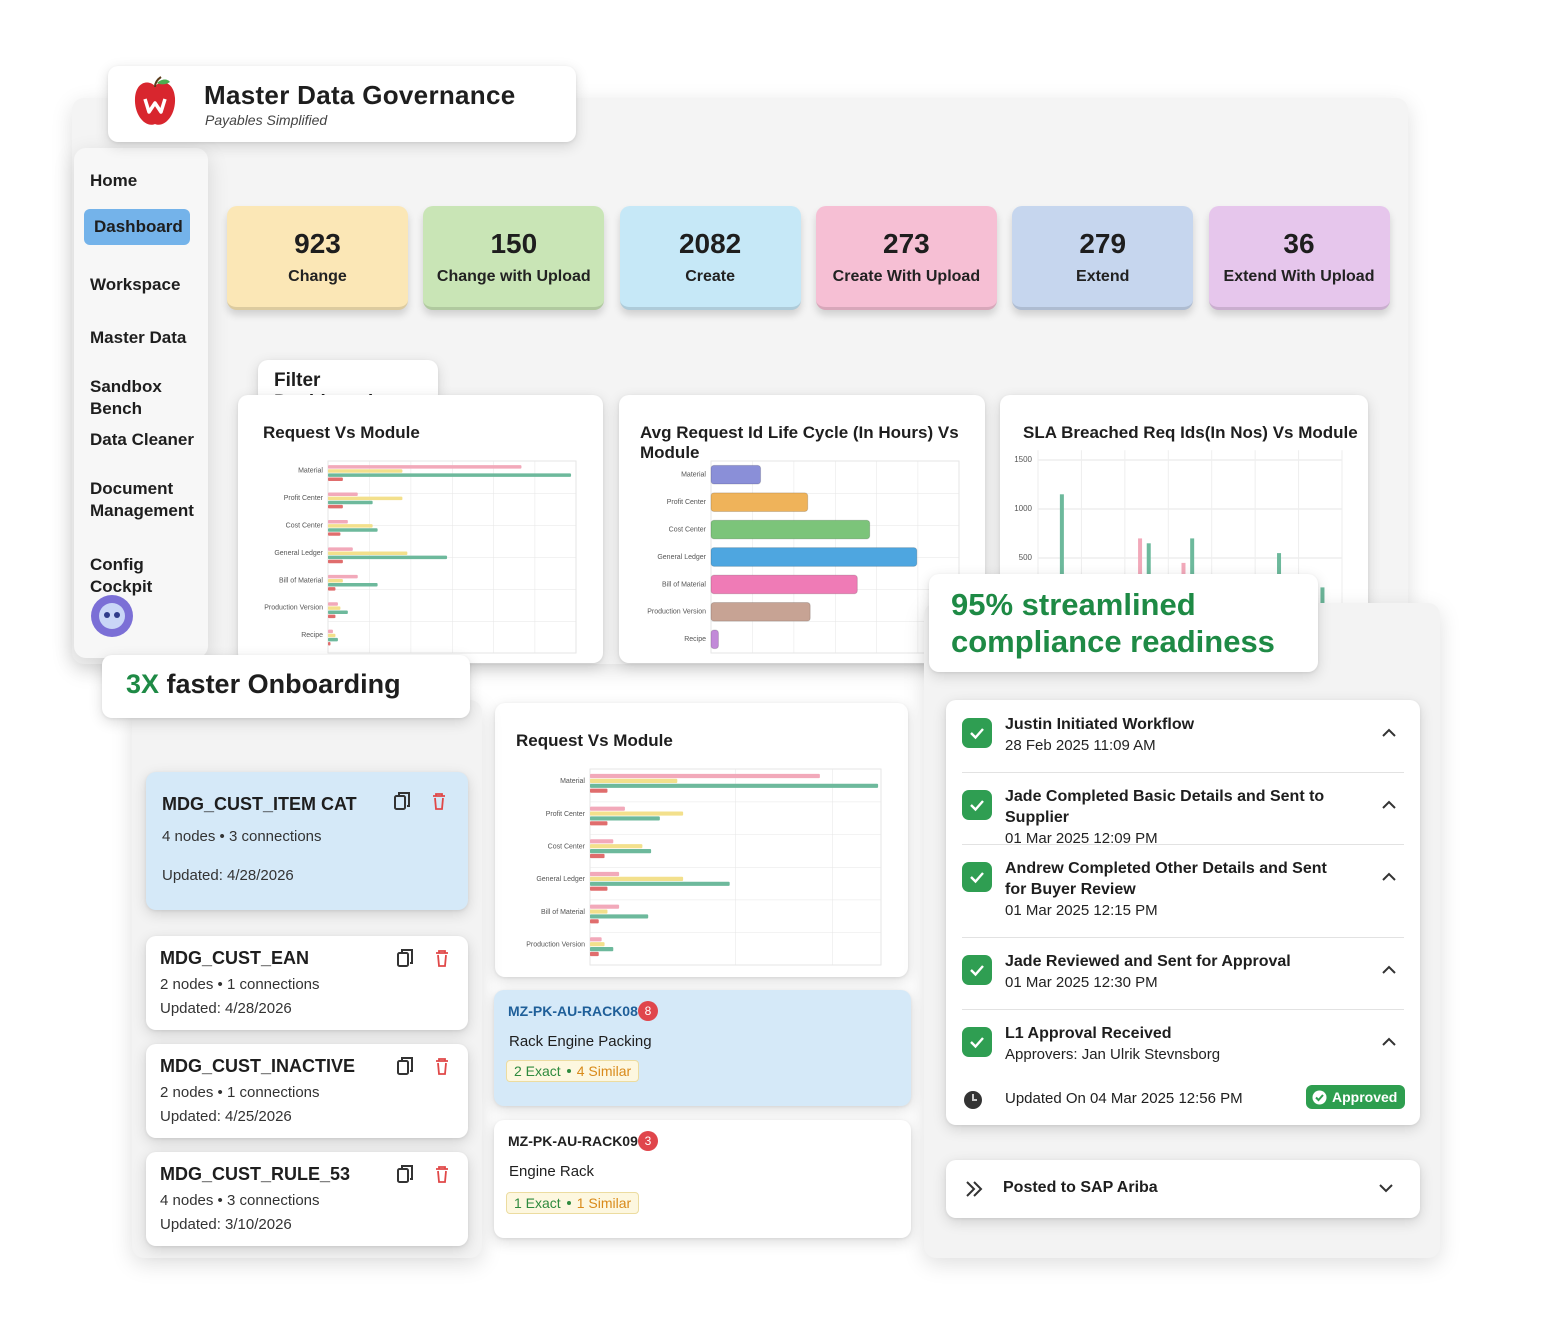  What do you see at coordinates (258, 1066) in the screenshot?
I see `workflow-title: MDG_CUST_INACTIVE` at bounding box center [258, 1066].